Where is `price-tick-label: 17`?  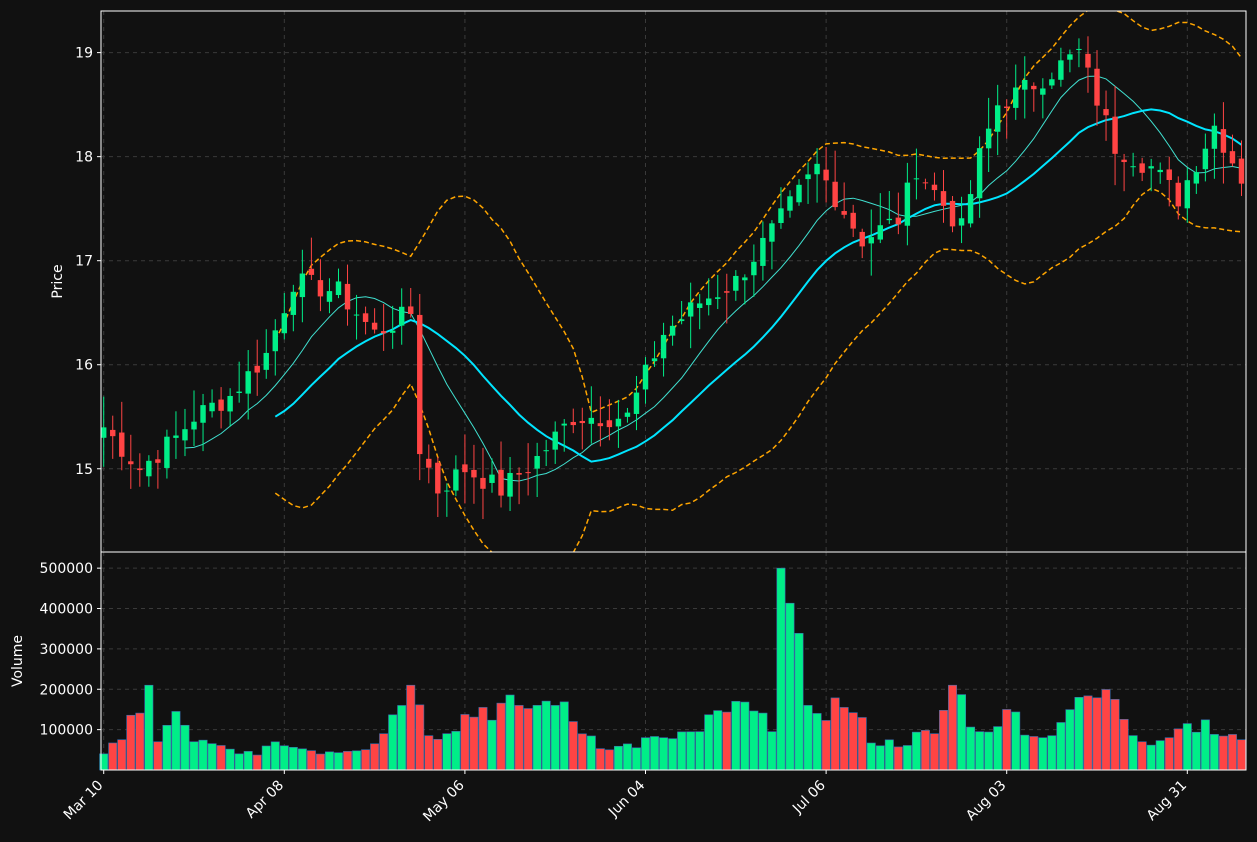
price-tick-label: 17 is located at coordinates (84, 262).